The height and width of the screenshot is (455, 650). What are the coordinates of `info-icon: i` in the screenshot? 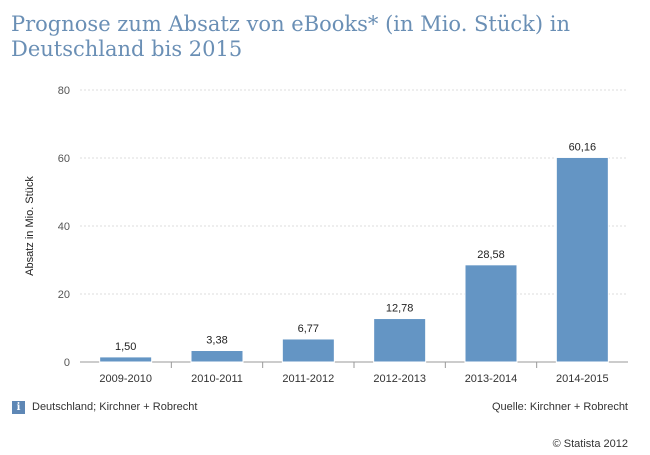 It's located at (18, 407).